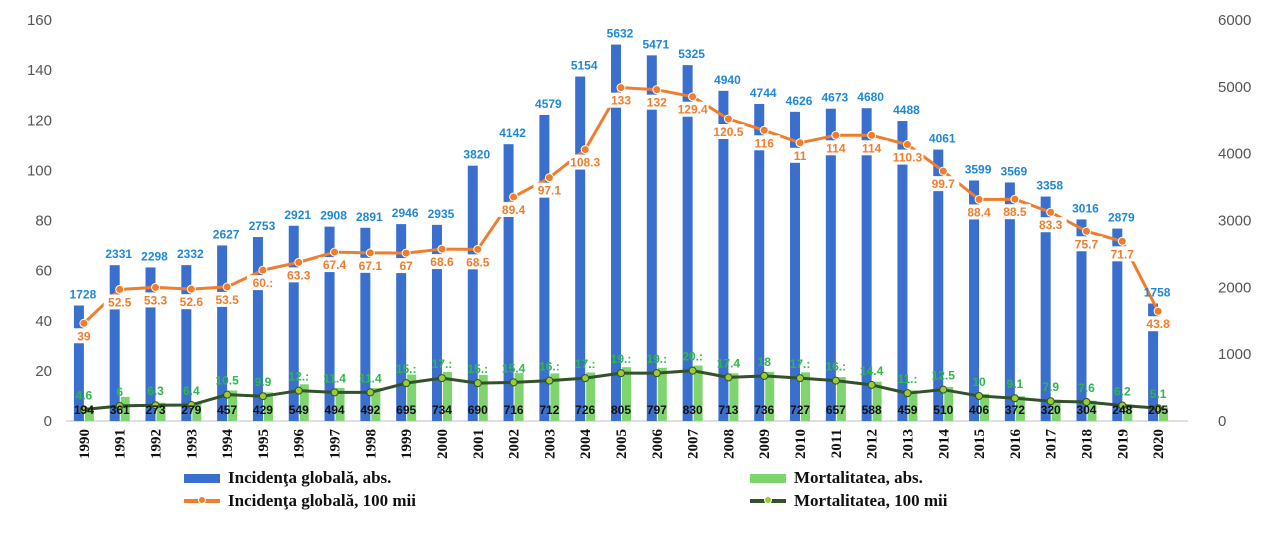 This screenshot has height=536, width=1269. Describe the element at coordinates (334, 378) in the screenshot. I see `data-label-mortality-100k: 11.4` at that location.